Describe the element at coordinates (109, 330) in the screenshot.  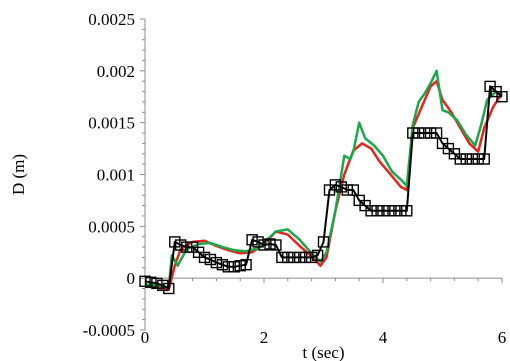
I see `y-tick-label: -0.0005` at that location.